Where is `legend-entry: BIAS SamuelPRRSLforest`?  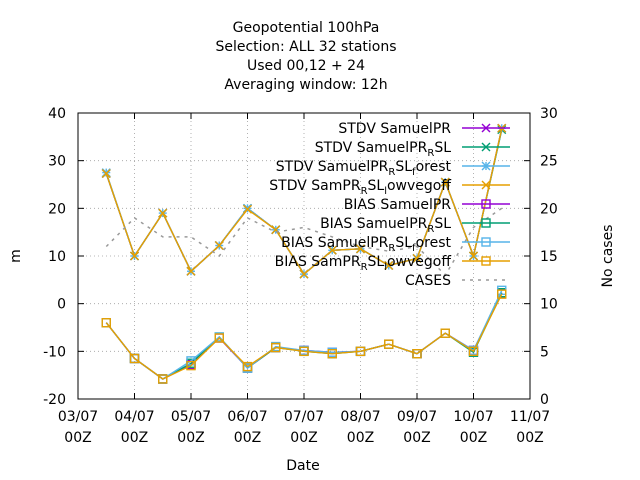
legend-entry: BIAS SamuelPRRSLforest is located at coordinates (395, 244).